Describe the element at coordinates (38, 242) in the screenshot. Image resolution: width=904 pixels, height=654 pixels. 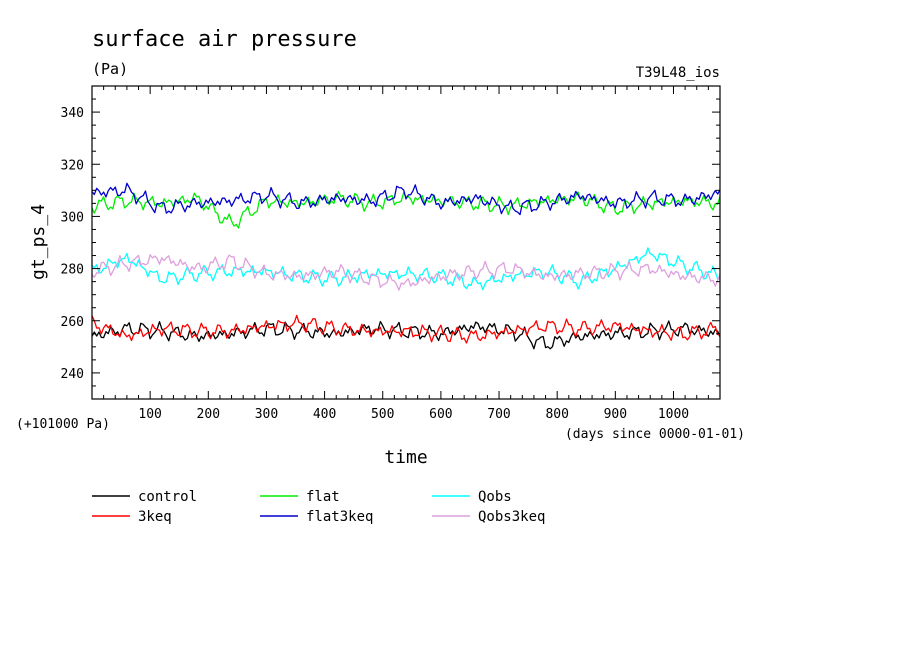
I see `y-axis-label: gt_ps_4` at that location.